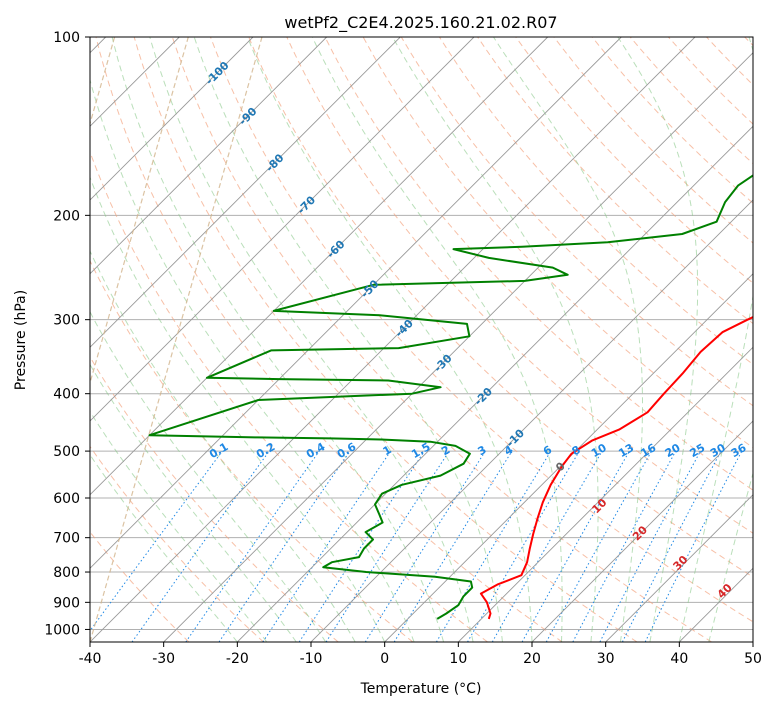 This screenshot has width=775, height=708. Describe the element at coordinates (163, 659) in the screenshot. I see `x-tick-label: -30` at that location.